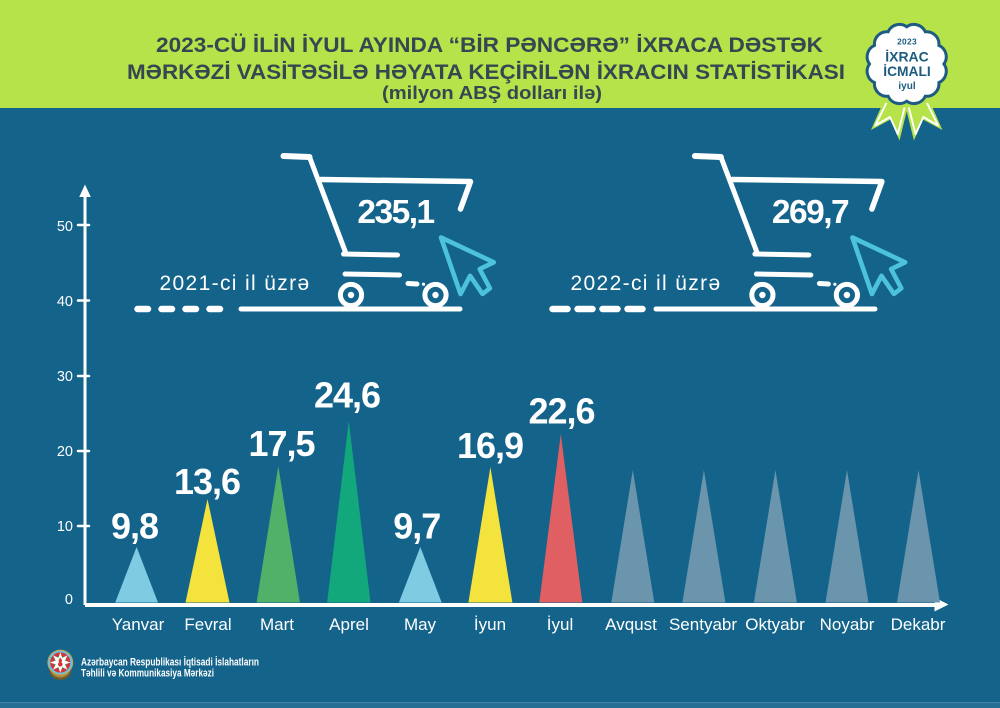 The height and width of the screenshot is (708, 1000). What do you see at coordinates (281, 443) in the screenshot?
I see `svg-text: 17,5` at bounding box center [281, 443].